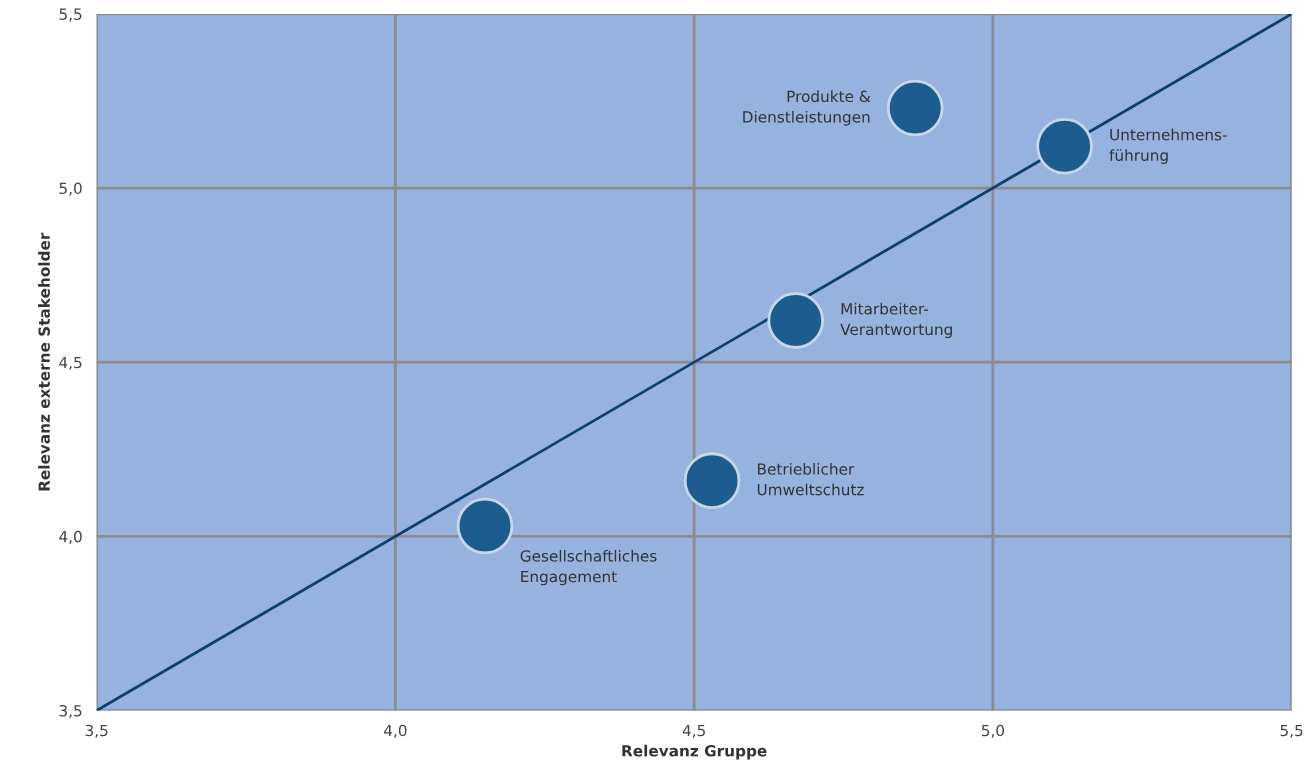  What do you see at coordinates (588, 567) in the screenshot?
I see `series-label: Gesellschaftliches Engagement` at bounding box center [588, 567].